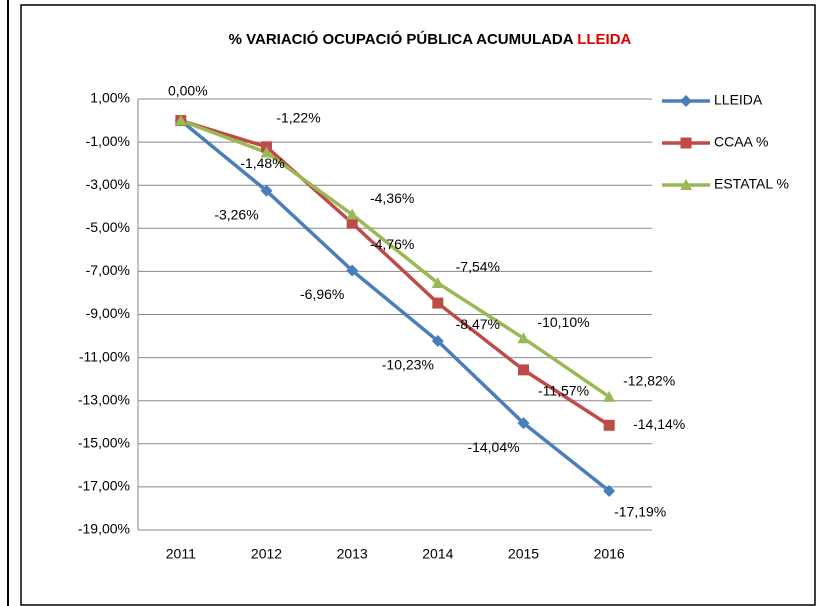 The width and height of the screenshot is (816, 606). Describe the element at coordinates (188, 90) in the screenshot. I see `data-label: 0,00%` at that location.